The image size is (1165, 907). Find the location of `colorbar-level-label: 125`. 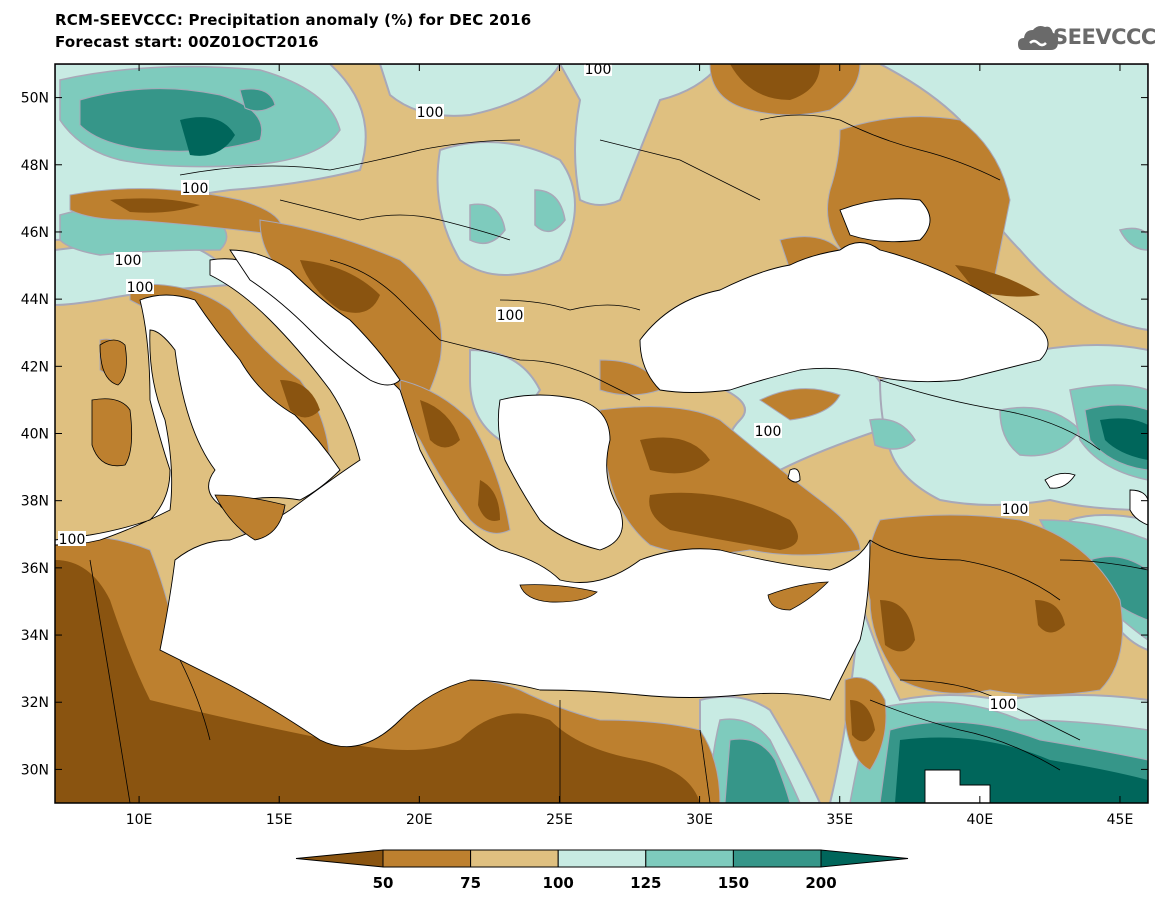

colorbar-level-label: 125 is located at coordinates (646, 883).